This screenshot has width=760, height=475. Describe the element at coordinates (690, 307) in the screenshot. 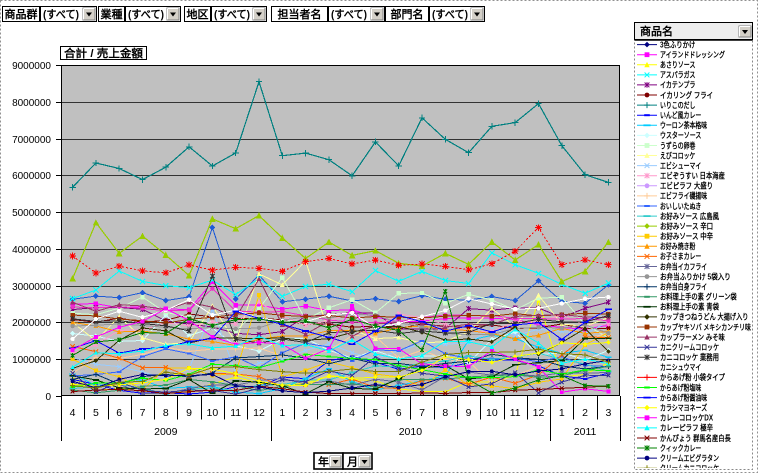

I see `svg-text: お料理上手の素 青袋` at that location.